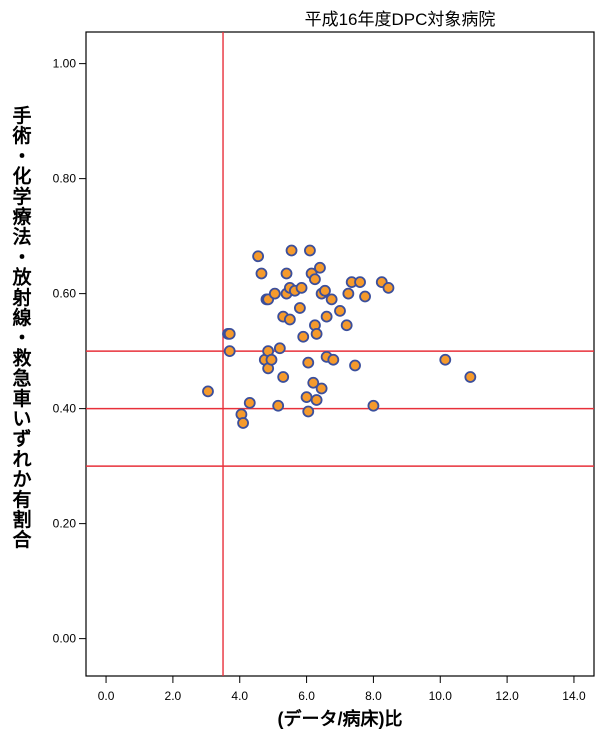  Describe the element at coordinates (239, 696) in the screenshot. I see `x-tick-label: 4.0` at that location.